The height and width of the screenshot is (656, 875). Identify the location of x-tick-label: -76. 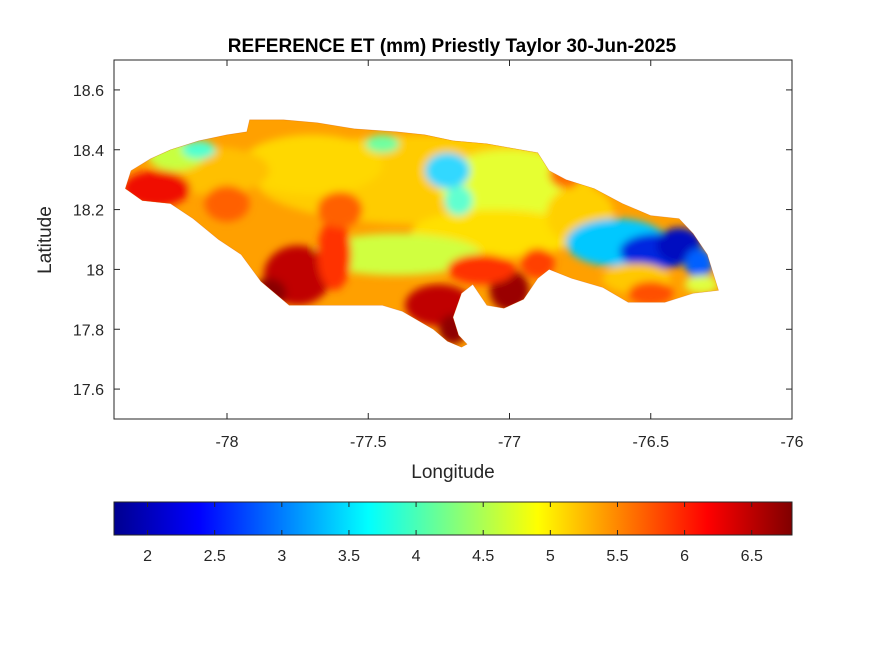
(791, 442).